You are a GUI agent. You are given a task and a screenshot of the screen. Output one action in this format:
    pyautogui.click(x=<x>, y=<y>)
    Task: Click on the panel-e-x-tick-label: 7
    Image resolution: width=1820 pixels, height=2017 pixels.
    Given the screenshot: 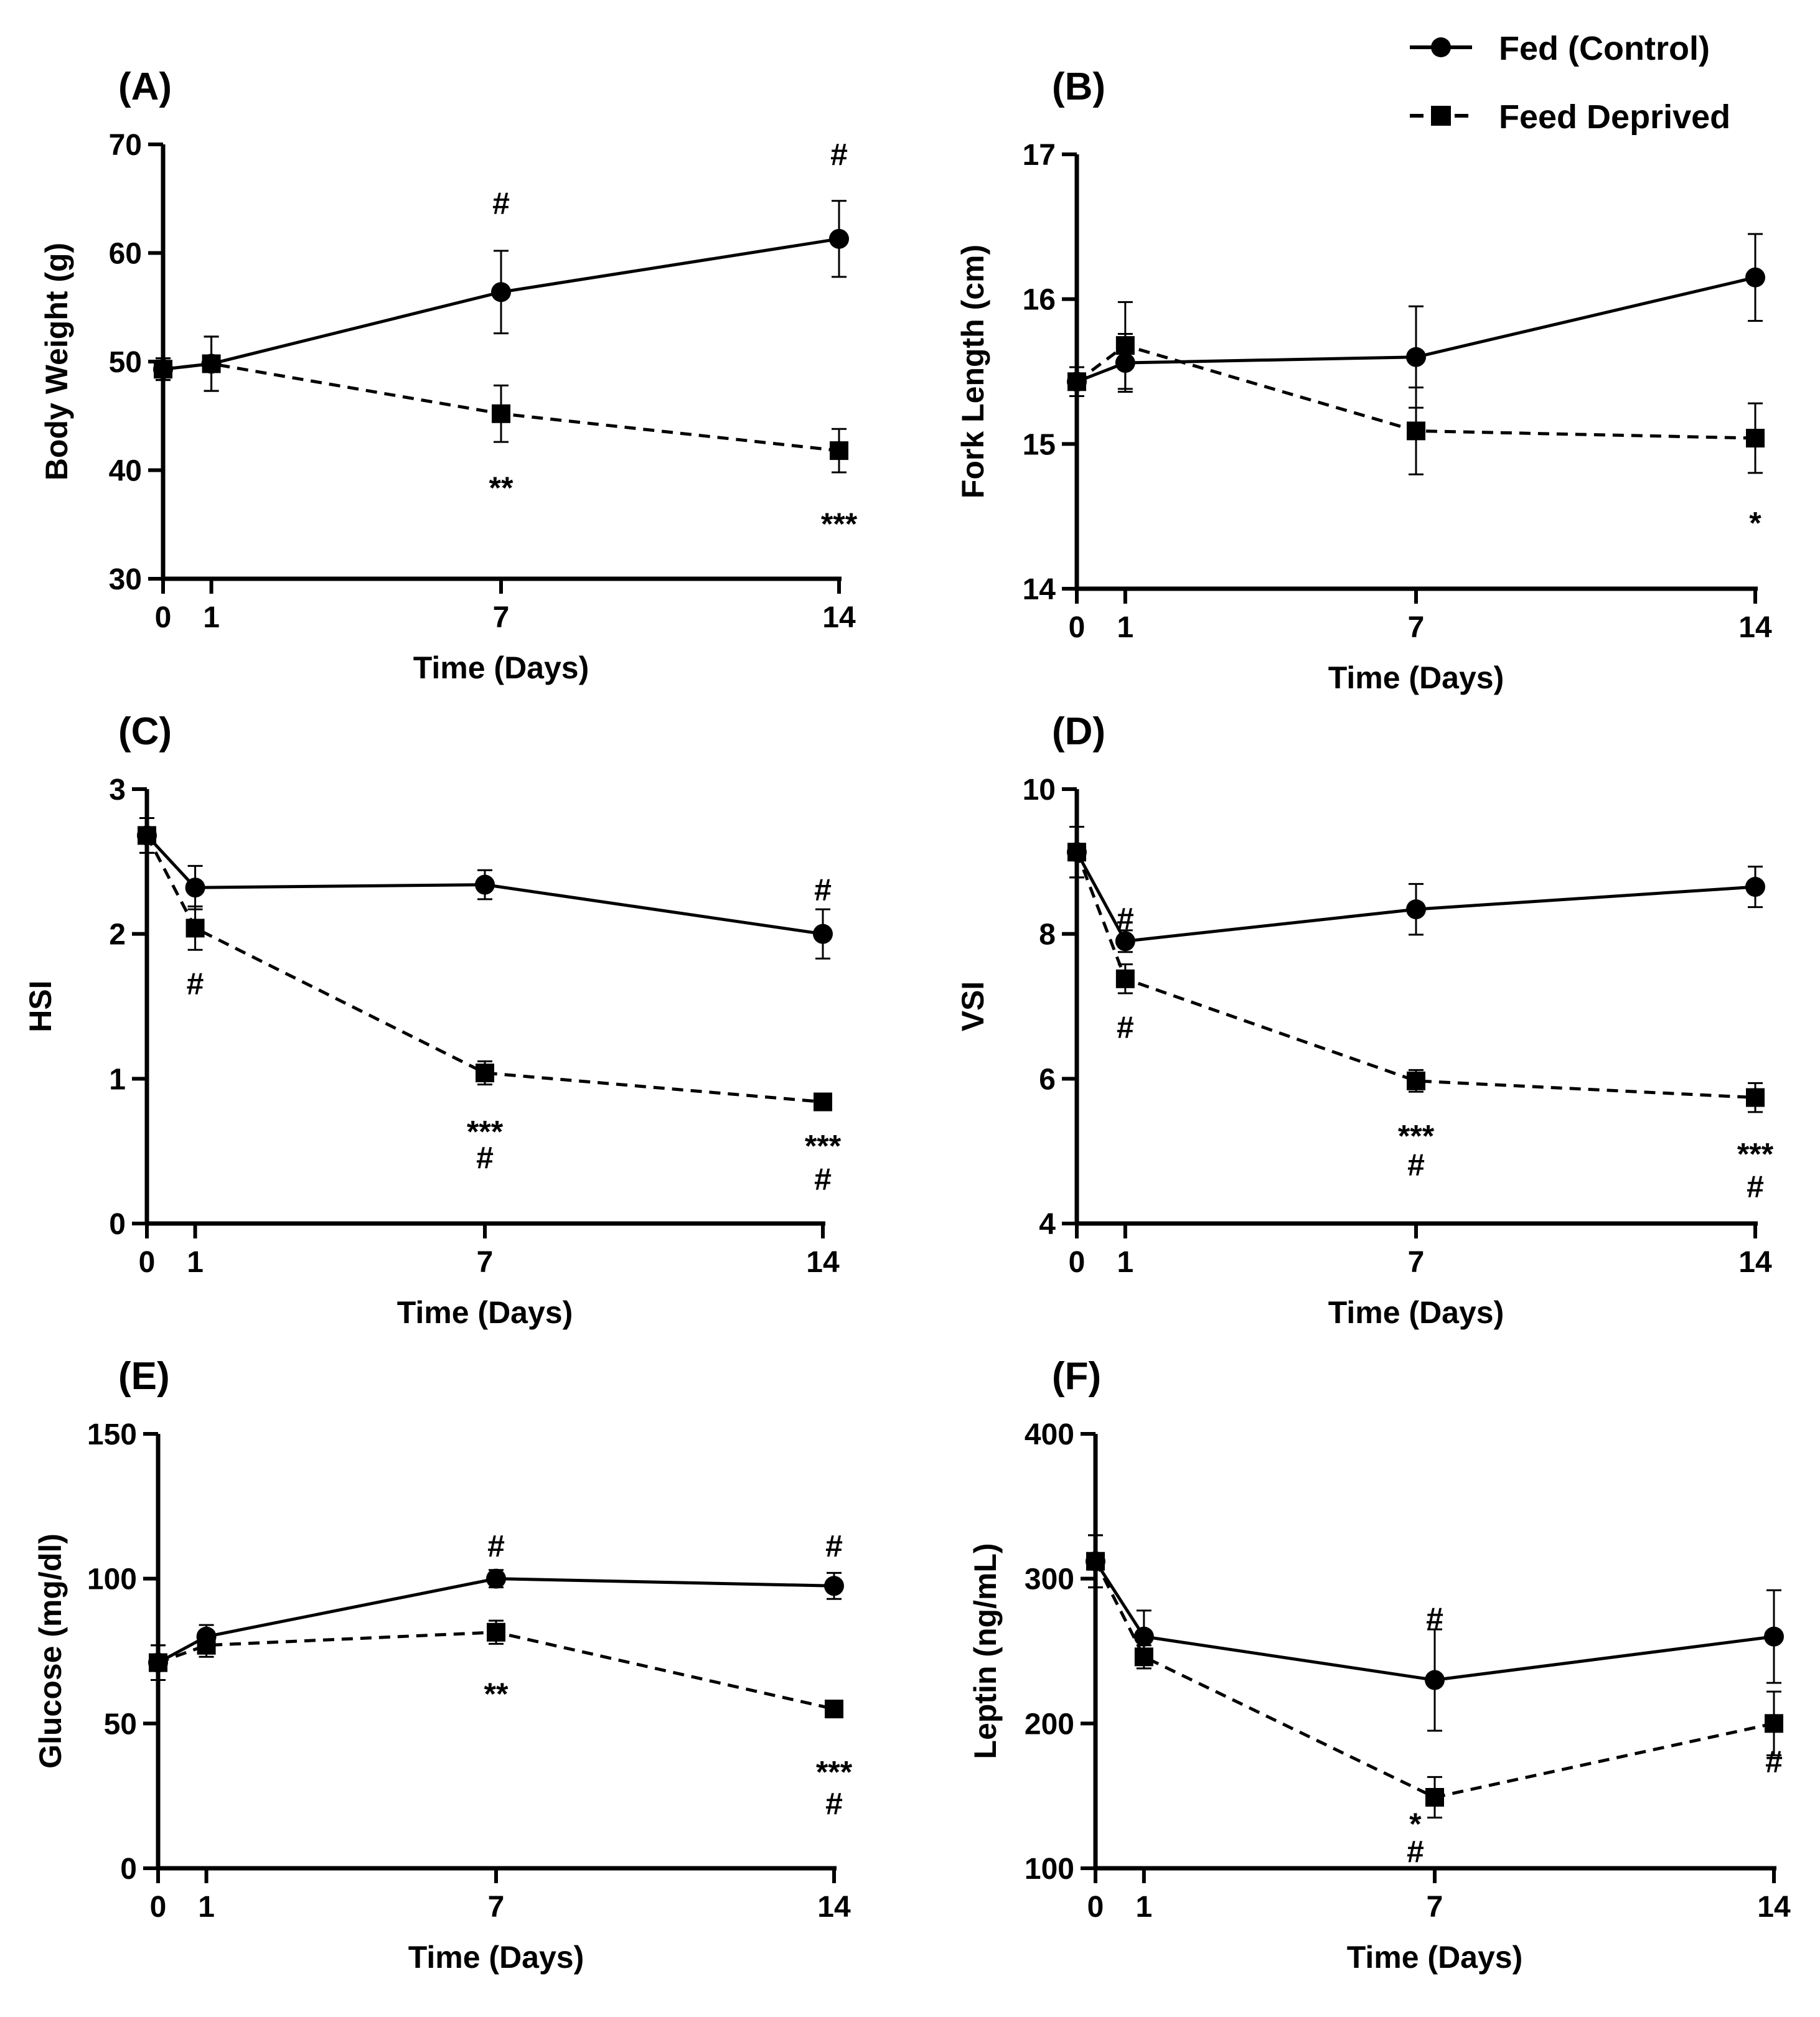 What is the action you would take?
    pyautogui.click(x=496, y=1907)
    